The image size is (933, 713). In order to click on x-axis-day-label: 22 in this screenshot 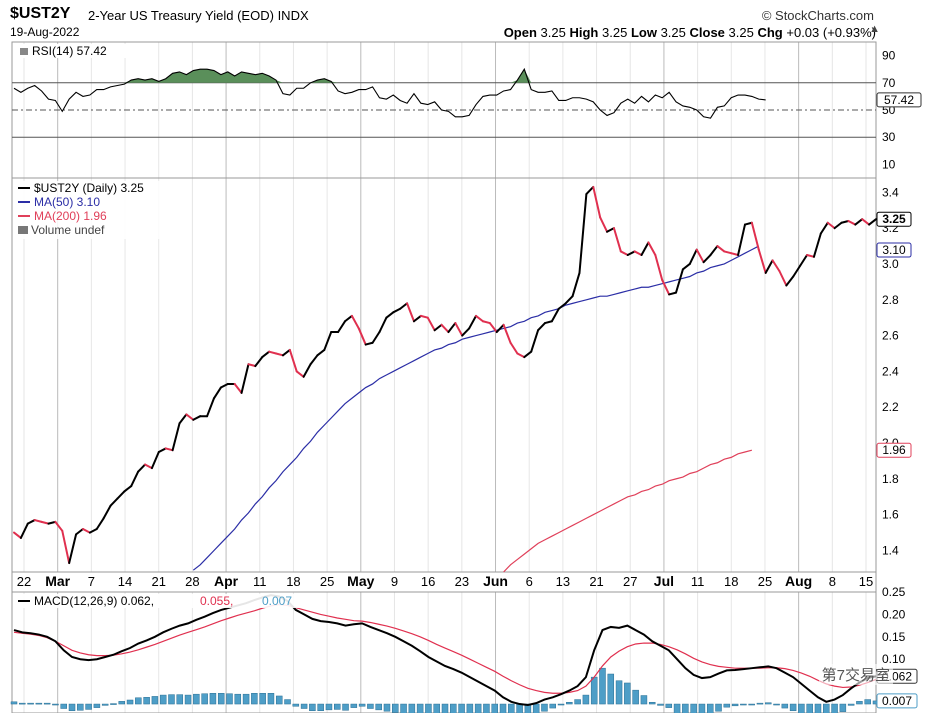, I will do `click(24, 581)`.